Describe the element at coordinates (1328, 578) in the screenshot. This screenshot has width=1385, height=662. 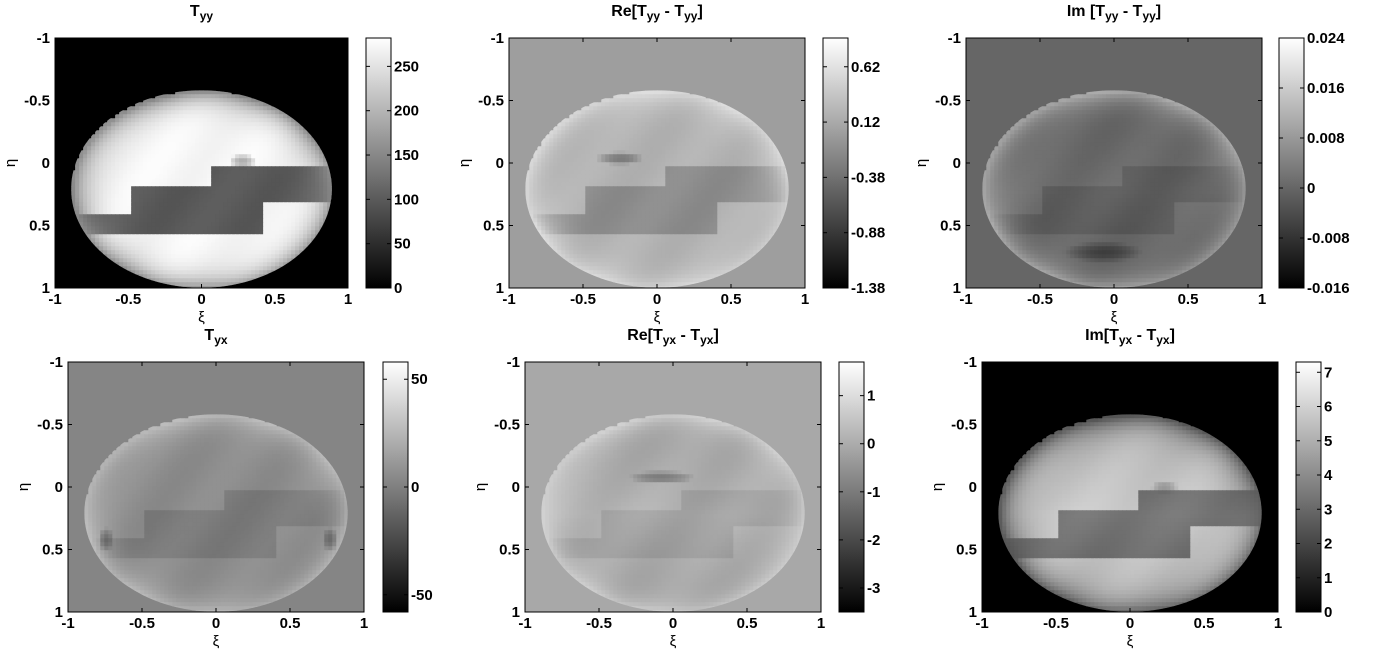
I see `colorbar-tick-label: 1` at that location.